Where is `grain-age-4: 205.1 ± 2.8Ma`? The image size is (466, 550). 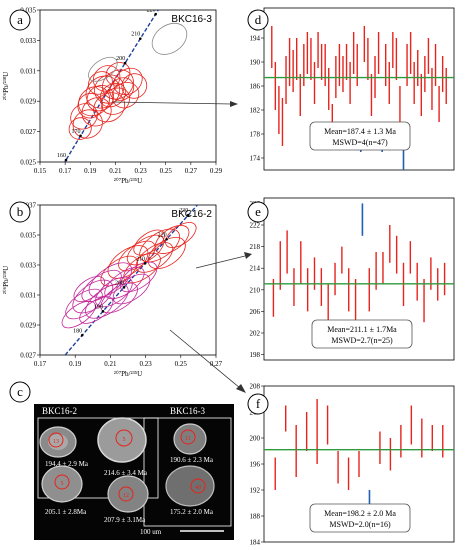
grain-age-4: 205.1 ± 2.8Ma is located at coordinates (66, 512).